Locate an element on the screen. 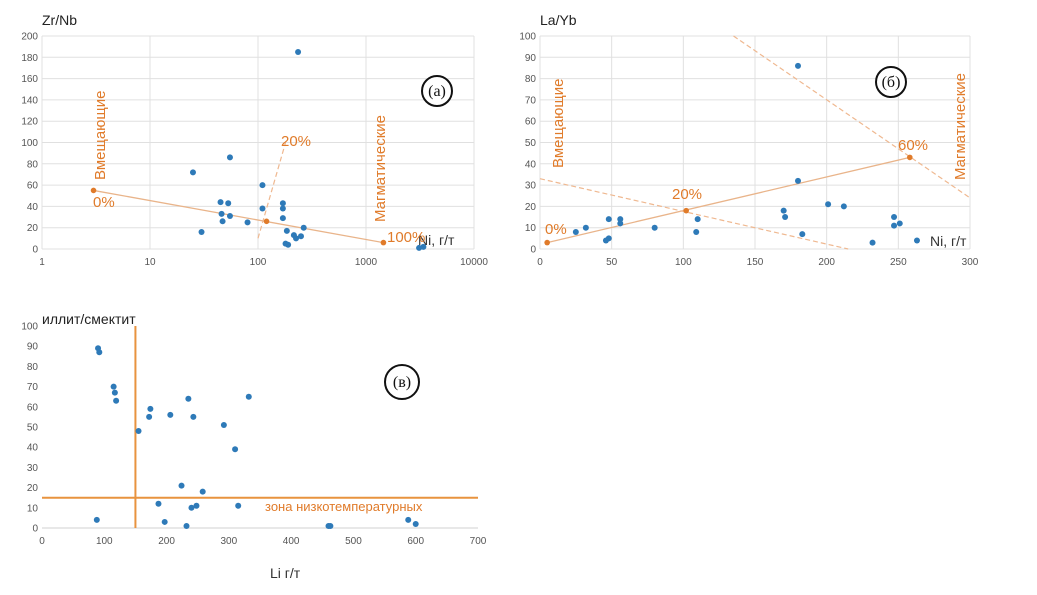  panel-a-ytick-label: 0 is located at coordinates (35, 250).